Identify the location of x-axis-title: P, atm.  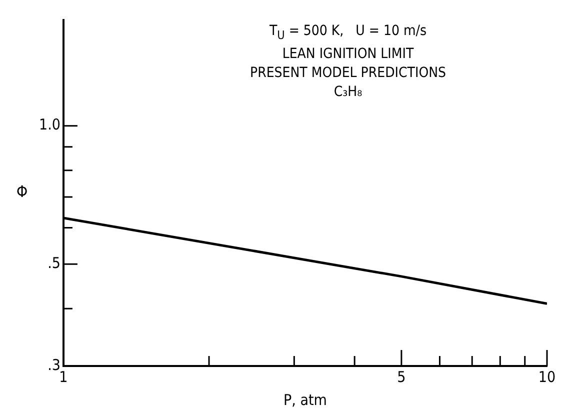
(305, 399).